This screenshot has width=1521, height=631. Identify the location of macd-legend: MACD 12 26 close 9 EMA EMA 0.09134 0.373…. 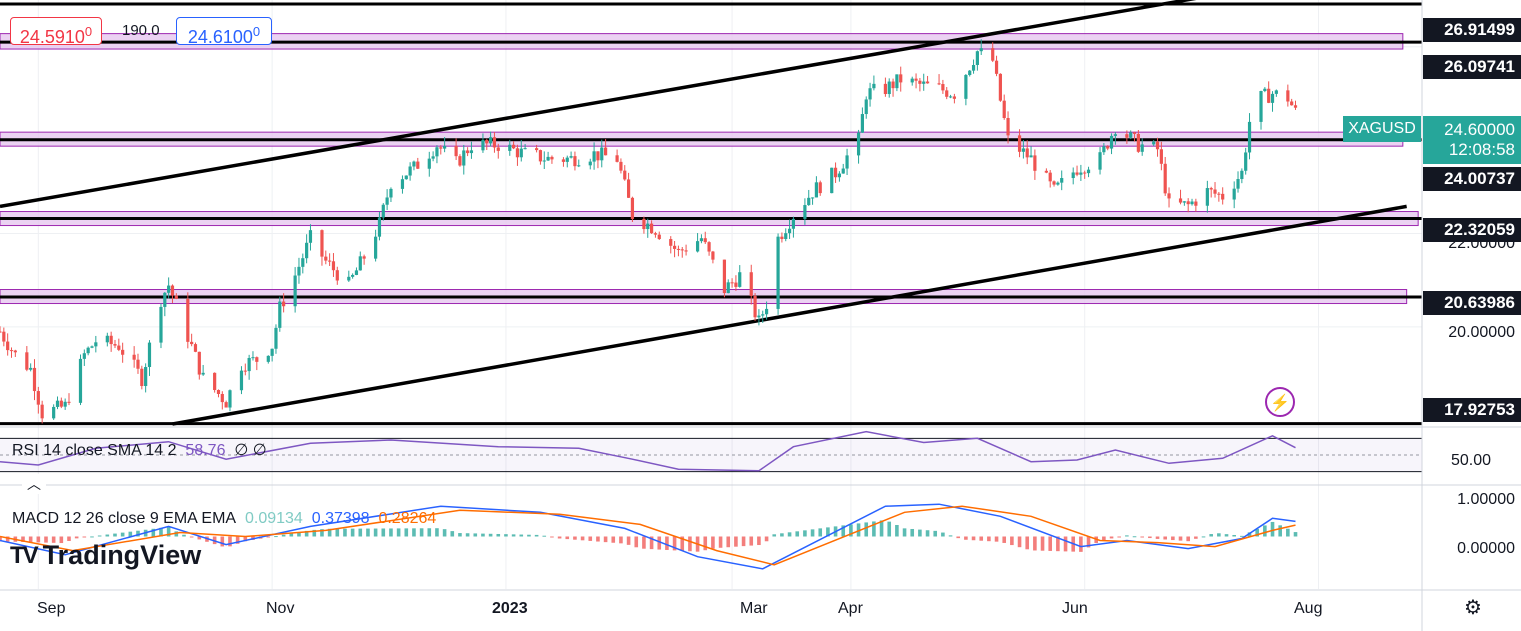
(224, 519).